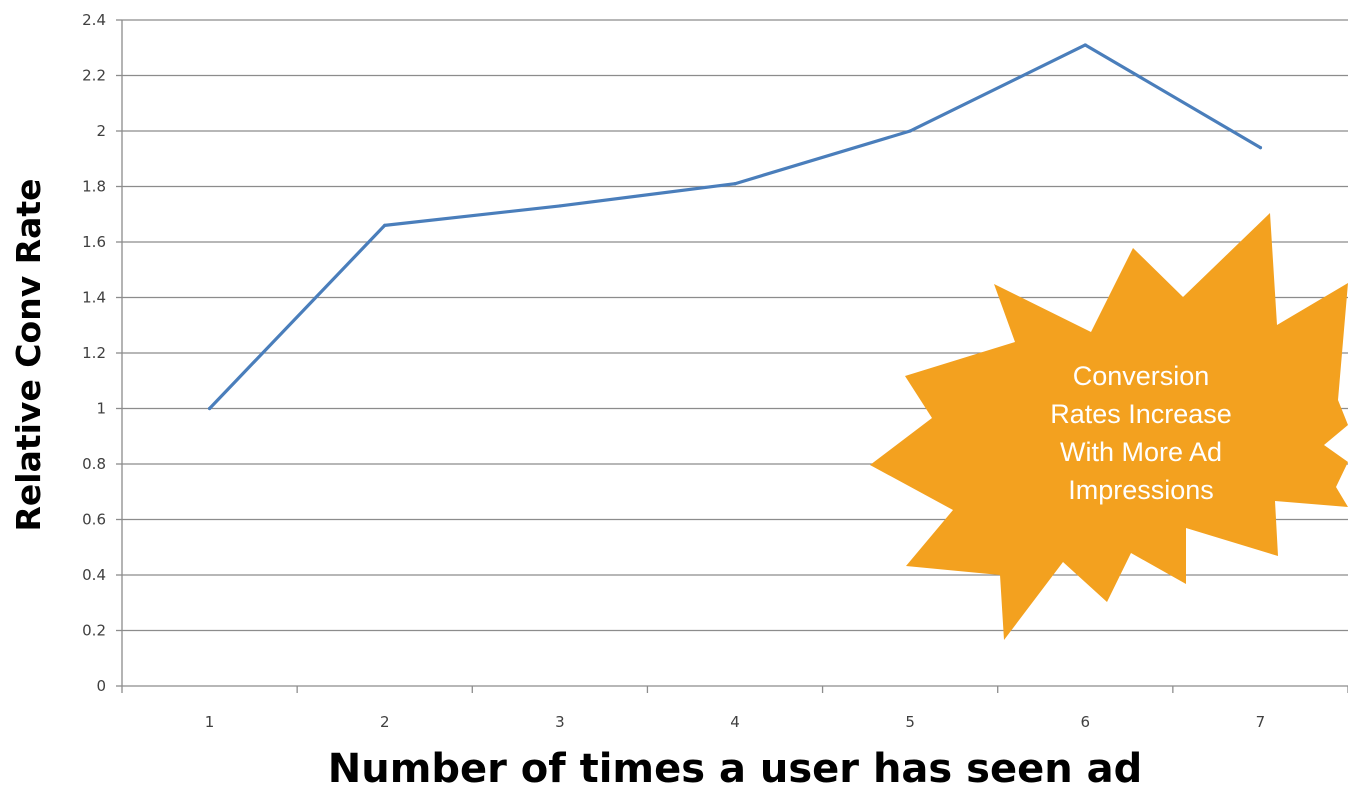 This screenshot has width=1348, height=790. I want to click on y-tick-label: 0.2, so click(94, 631).